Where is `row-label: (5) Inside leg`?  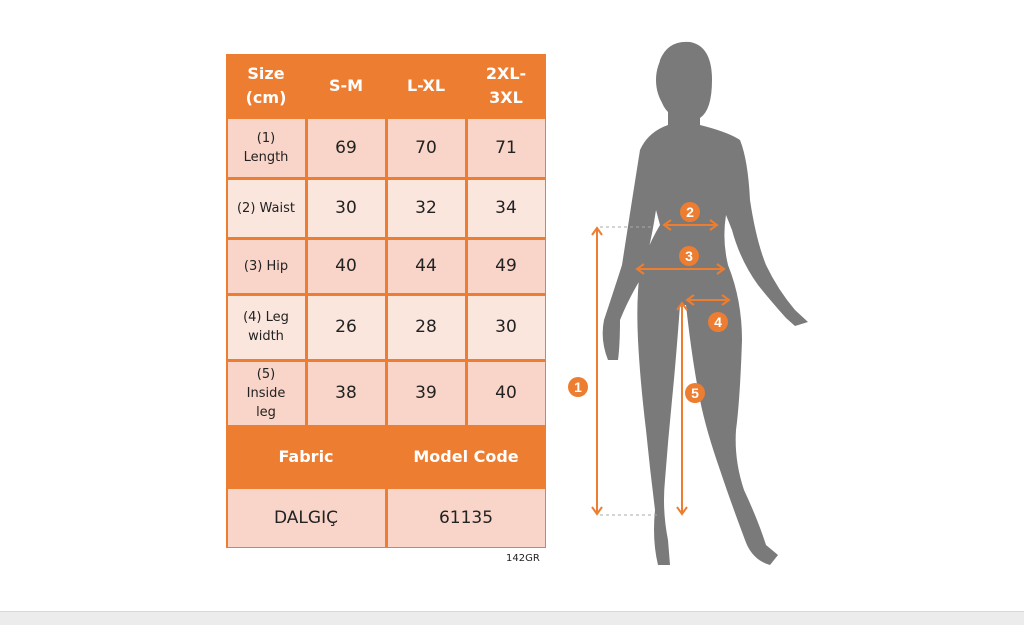
row-label: (5) Inside leg is located at coordinates (266, 393).